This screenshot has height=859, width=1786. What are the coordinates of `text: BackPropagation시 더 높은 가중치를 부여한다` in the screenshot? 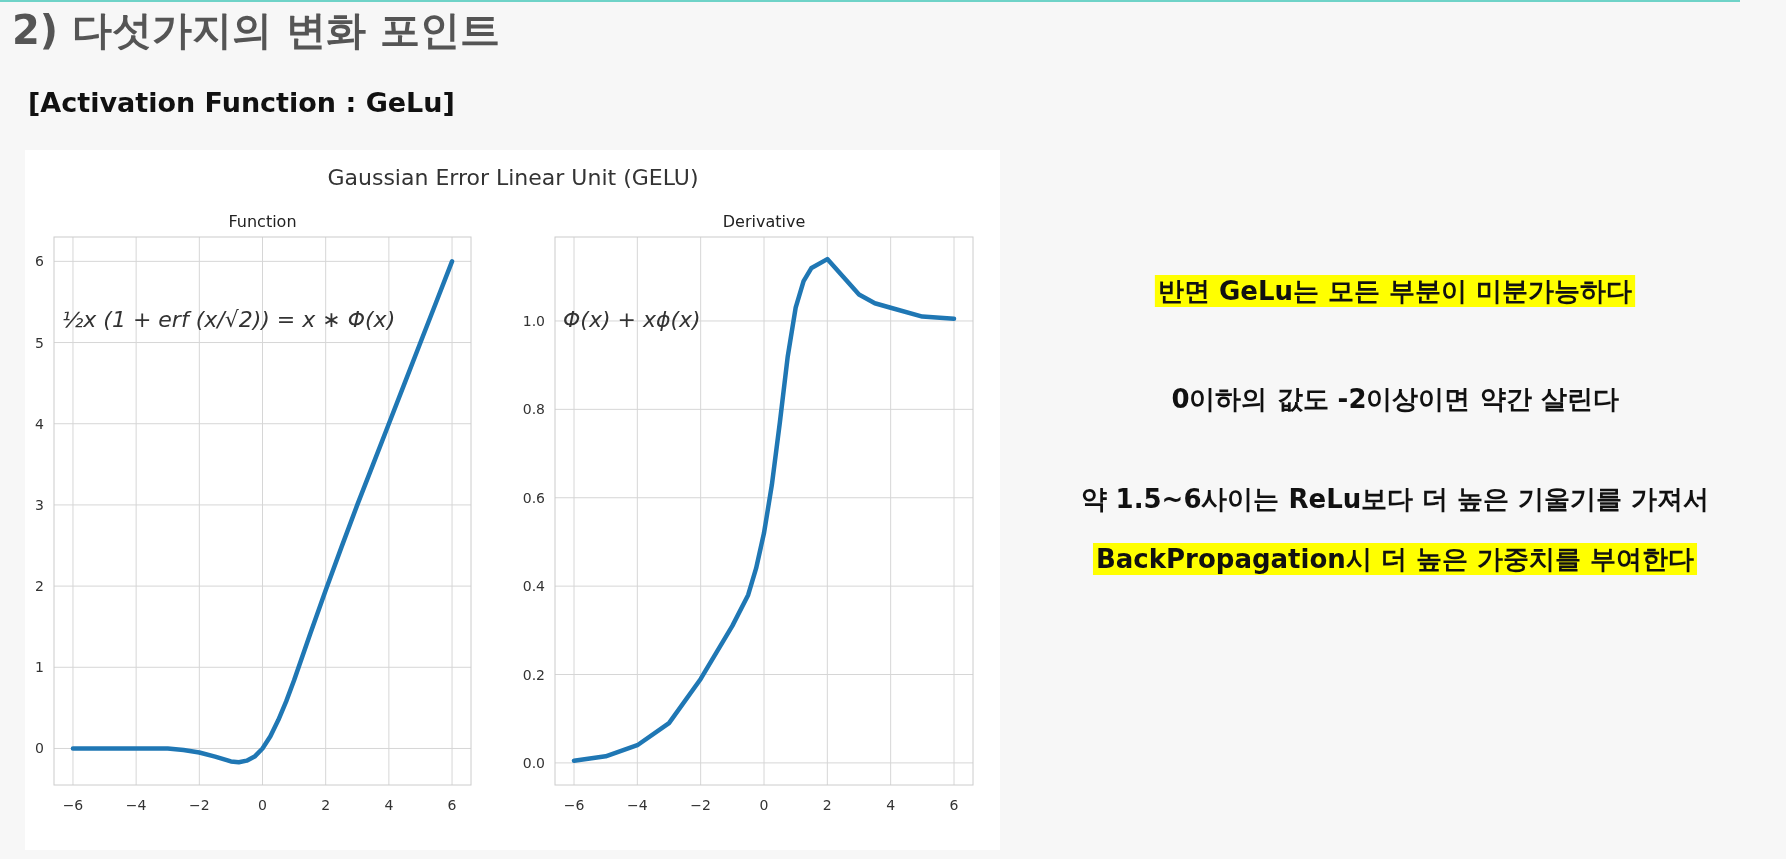 It's located at (1395, 559).